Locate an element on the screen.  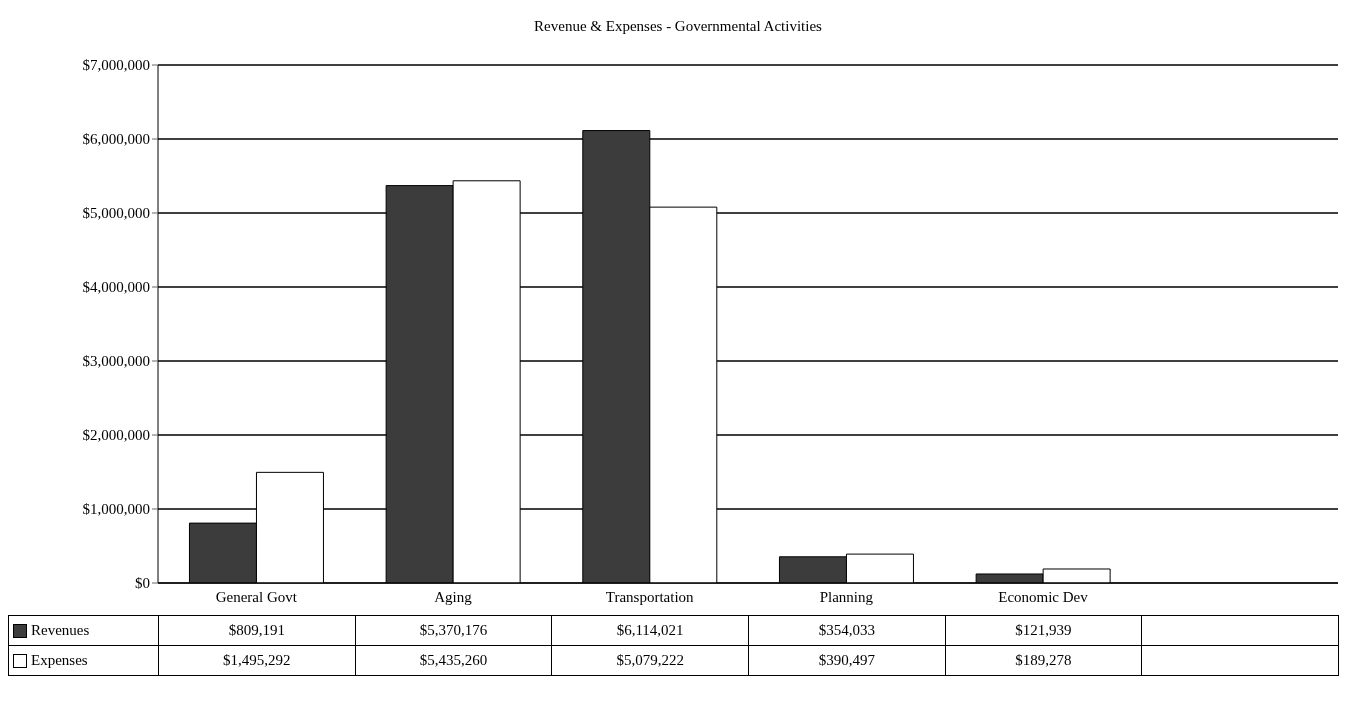
data-label: $5,435,260 is located at coordinates (453, 660).